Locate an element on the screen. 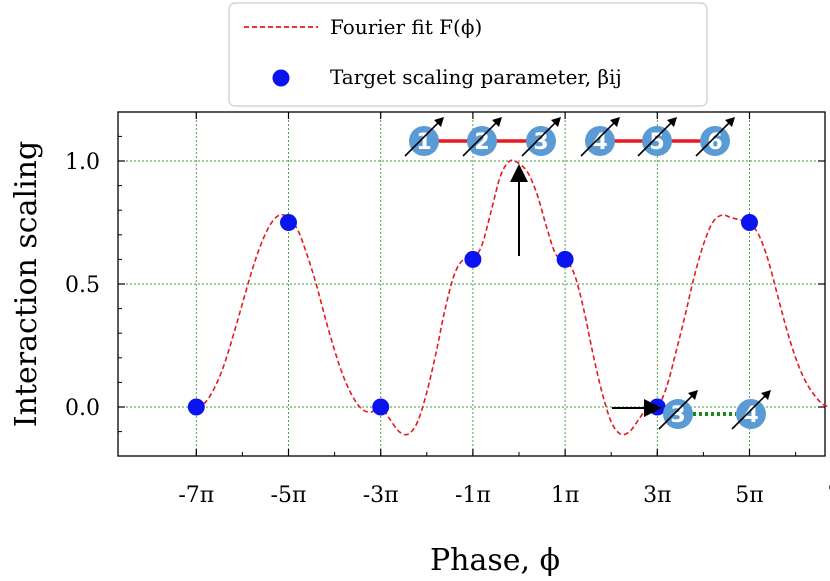  spin-node-label: 6 is located at coordinates (714, 142).